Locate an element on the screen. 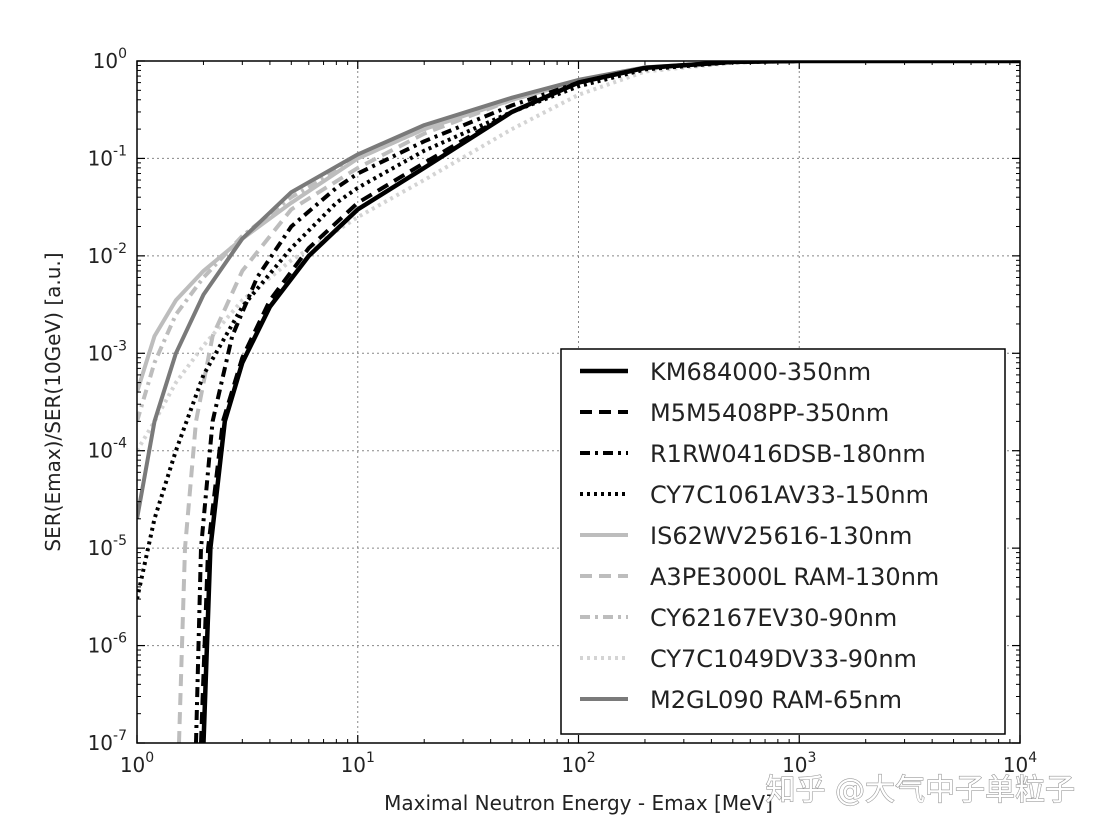 This screenshot has height=838, width=1102. x-tick-label: 10⁴ is located at coordinates (1020, 763).